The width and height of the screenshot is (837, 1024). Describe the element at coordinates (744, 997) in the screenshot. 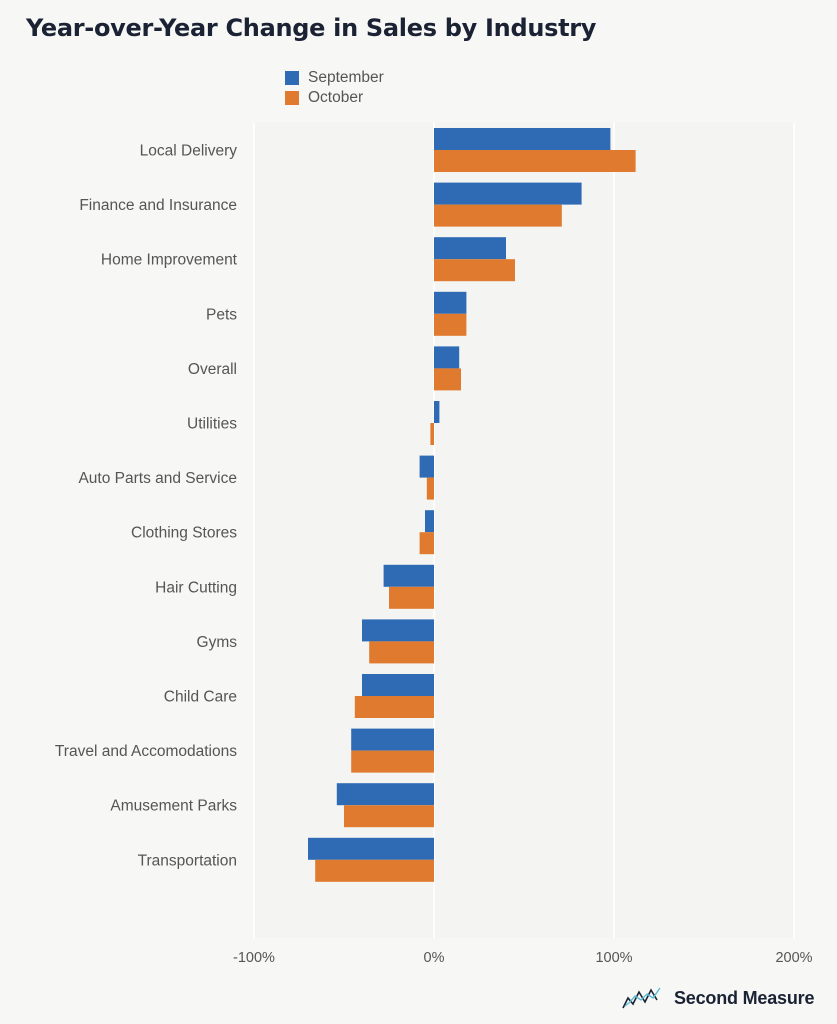

I see `brand-name: Second Measure` at that location.